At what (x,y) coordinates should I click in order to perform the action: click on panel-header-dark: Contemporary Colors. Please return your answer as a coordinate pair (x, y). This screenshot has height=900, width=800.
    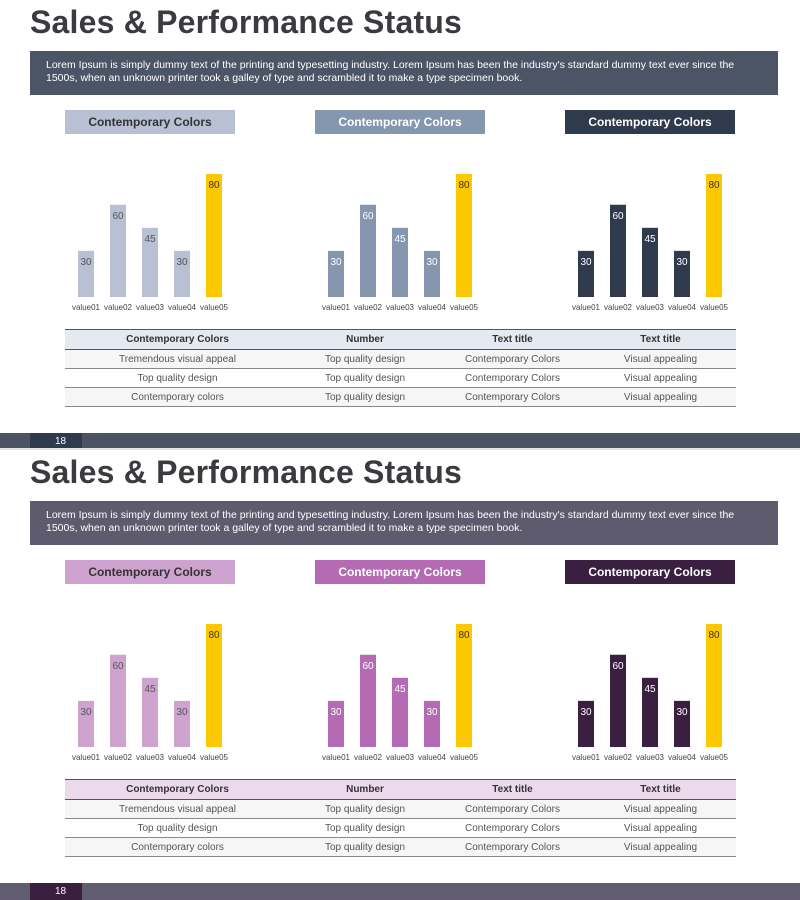
    Looking at the image, I should click on (650, 122).